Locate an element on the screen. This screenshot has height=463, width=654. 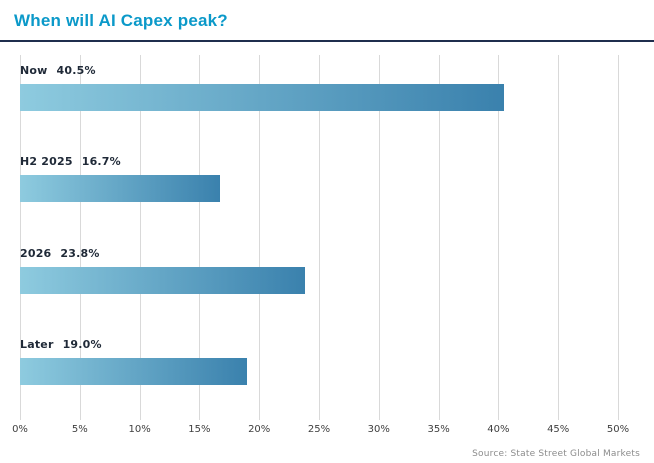
title-divider is located at coordinates (327, 41).